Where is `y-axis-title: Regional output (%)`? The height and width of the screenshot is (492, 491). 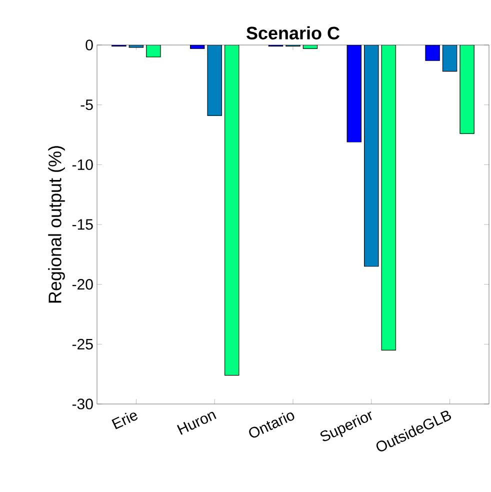
y-axis-title: Regional output (%) is located at coordinates (56, 224).